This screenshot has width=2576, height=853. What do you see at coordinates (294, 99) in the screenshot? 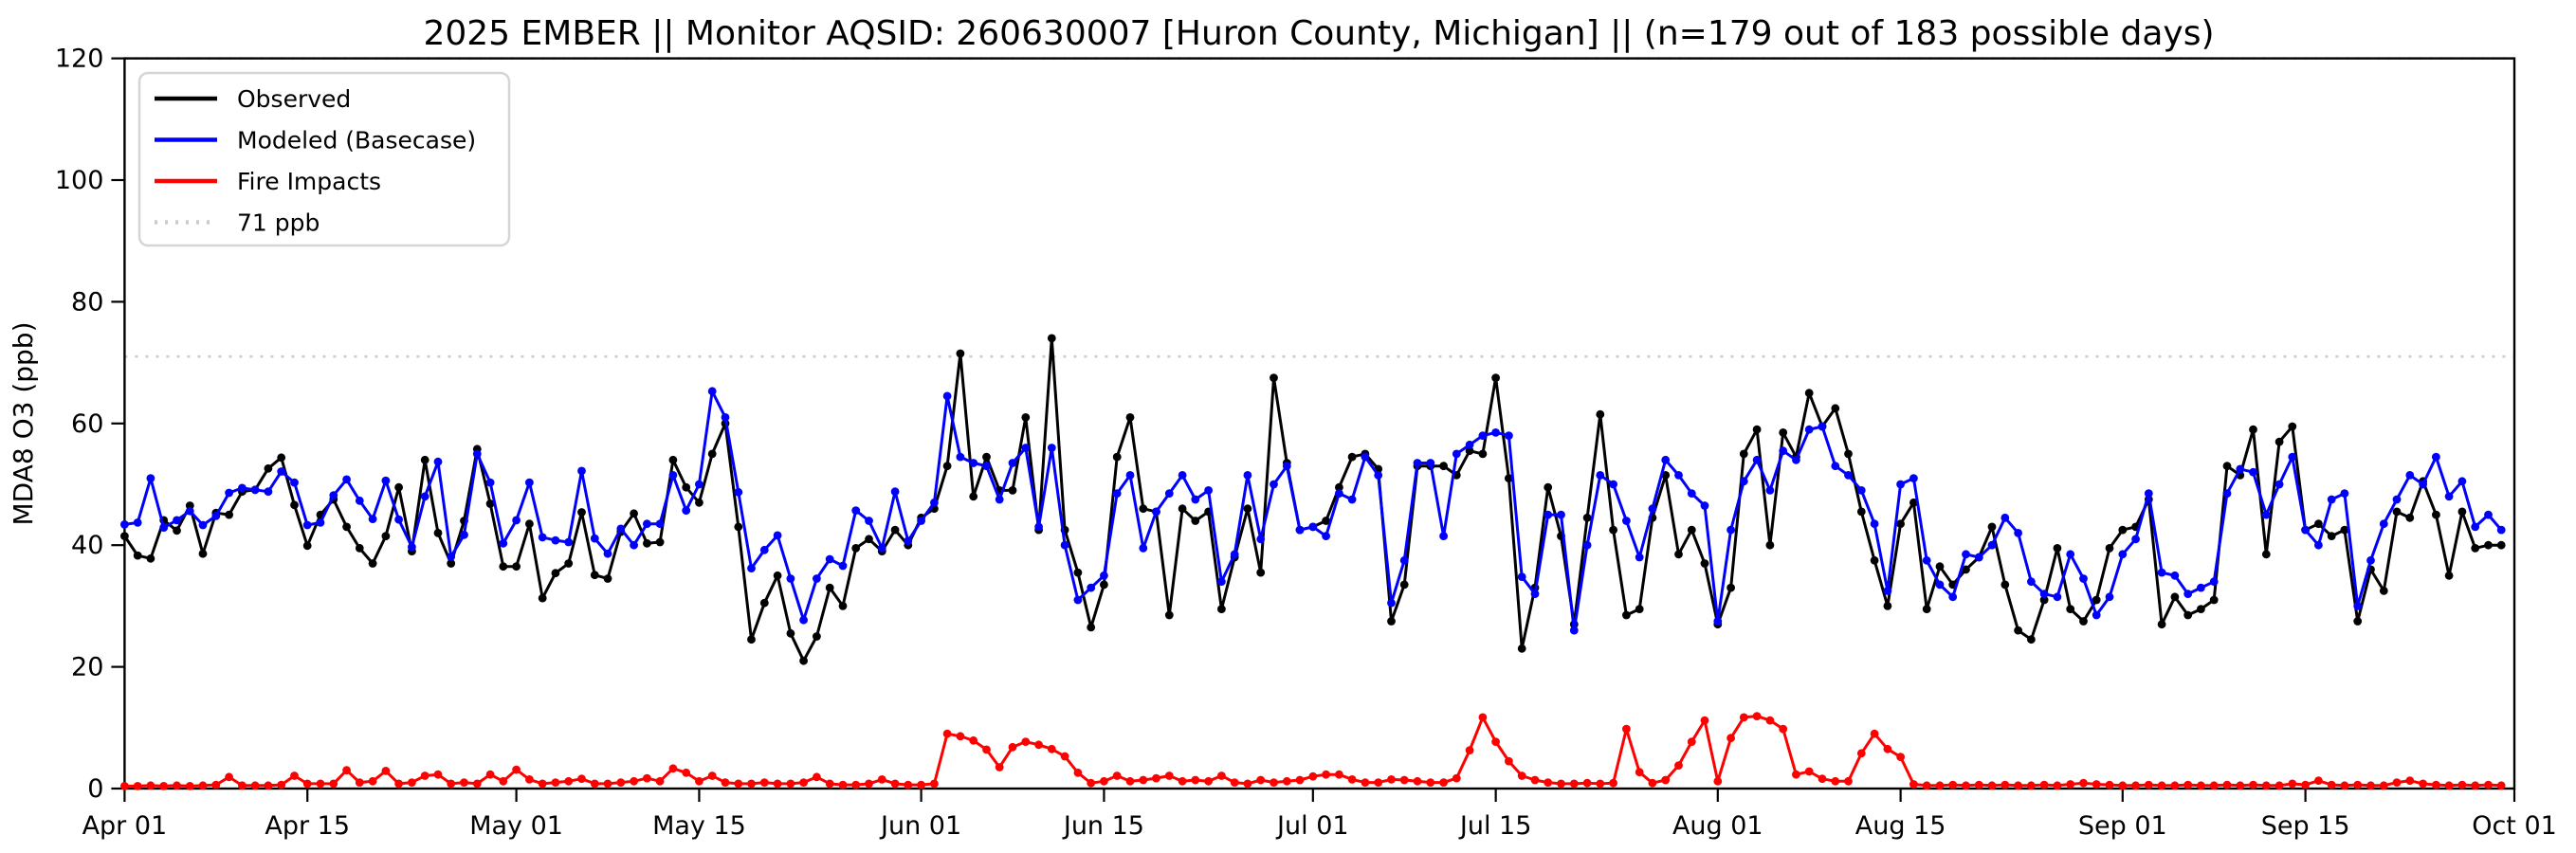
I see `legend-label: Observed` at bounding box center [294, 99].